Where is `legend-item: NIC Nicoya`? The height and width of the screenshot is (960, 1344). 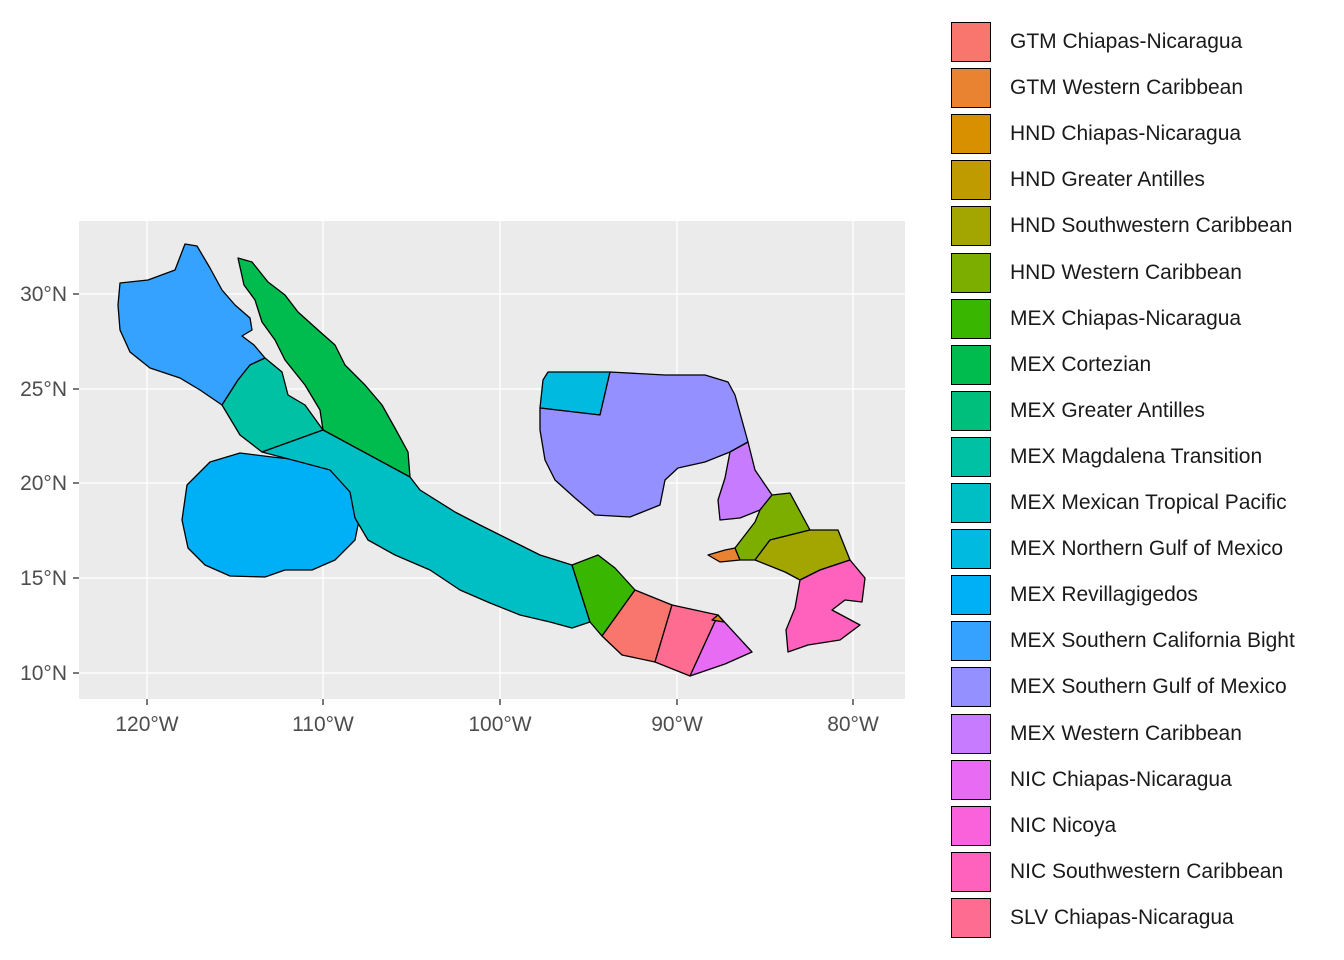 legend-item: NIC Nicoya is located at coordinates (1146, 827).